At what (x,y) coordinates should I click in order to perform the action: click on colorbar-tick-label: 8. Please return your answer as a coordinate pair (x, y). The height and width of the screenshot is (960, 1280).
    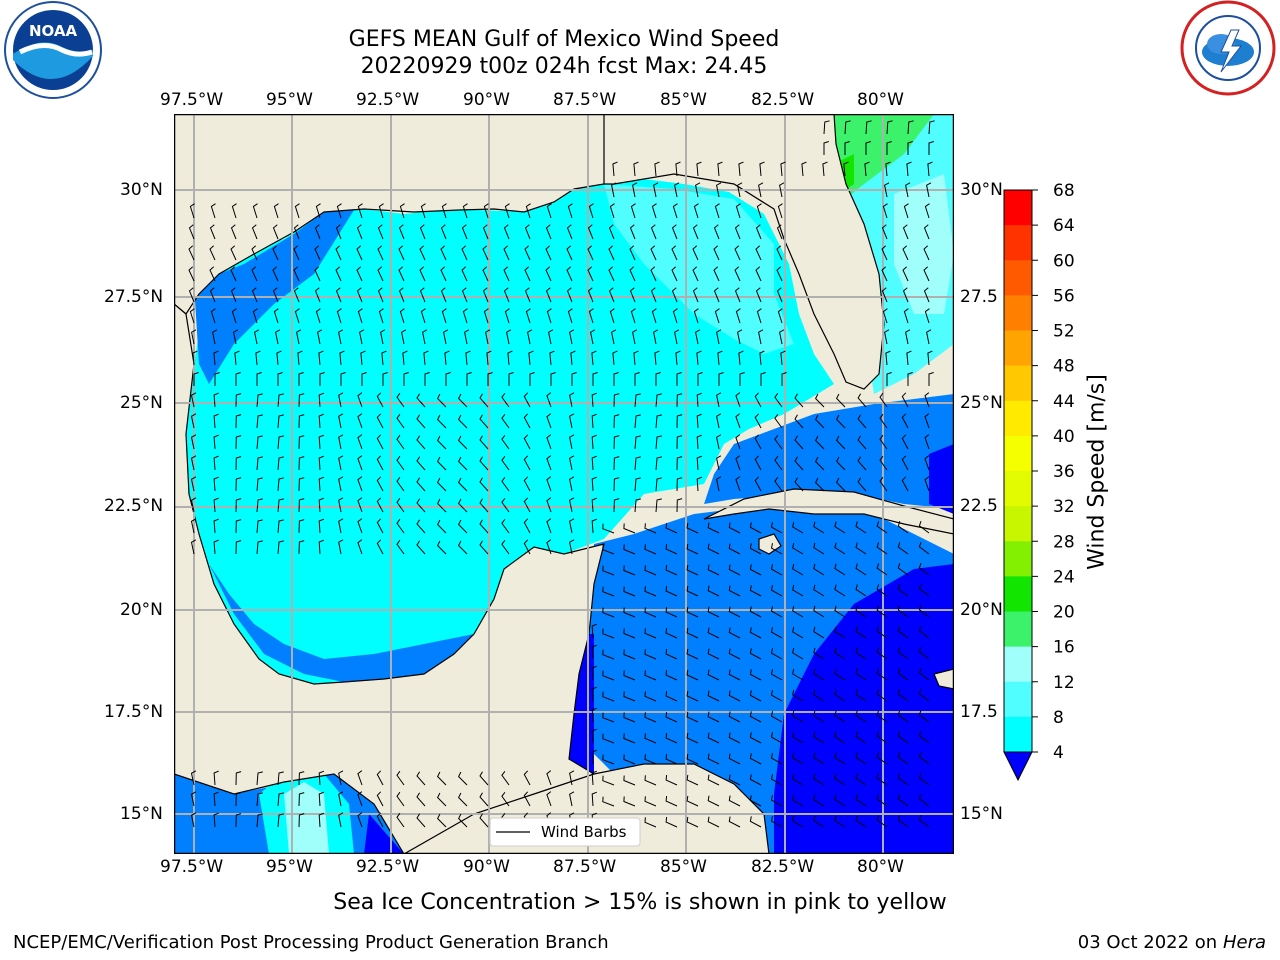
    Looking at the image, I should click on (1058, 718).